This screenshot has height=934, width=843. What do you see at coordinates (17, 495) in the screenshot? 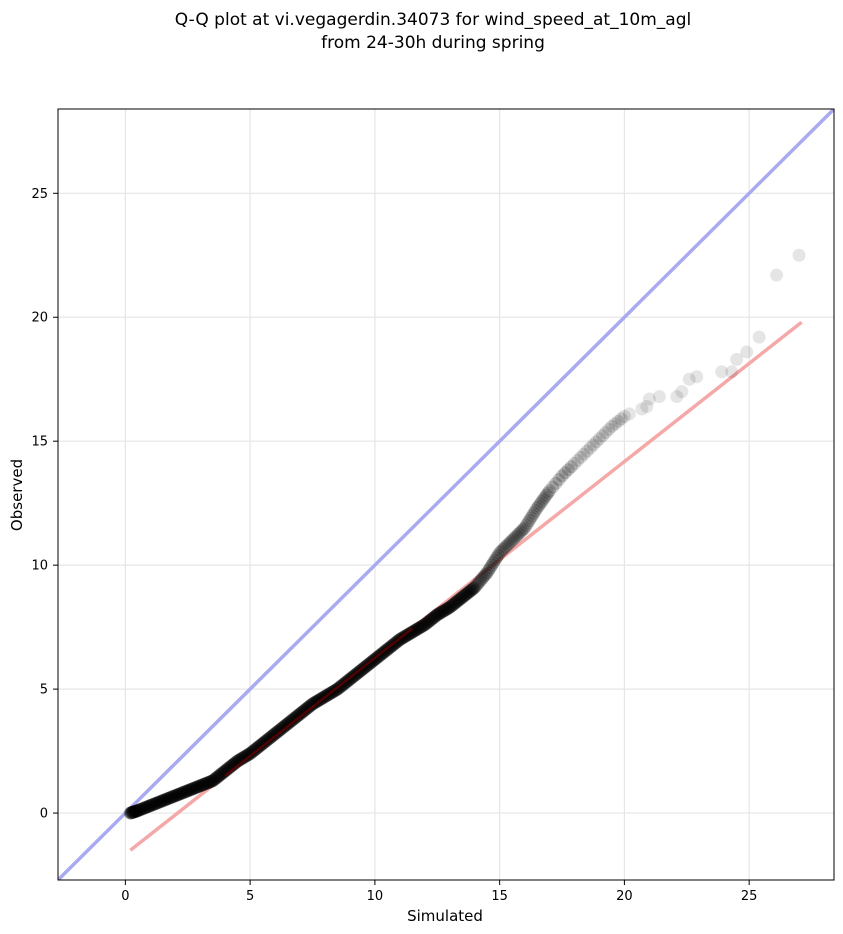
I see `y-axis-label: Observed` at bounding box center [17, 495].